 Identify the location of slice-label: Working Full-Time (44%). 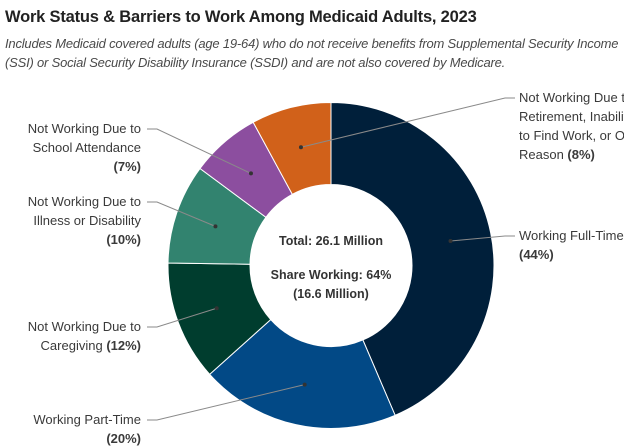
(571, 245).